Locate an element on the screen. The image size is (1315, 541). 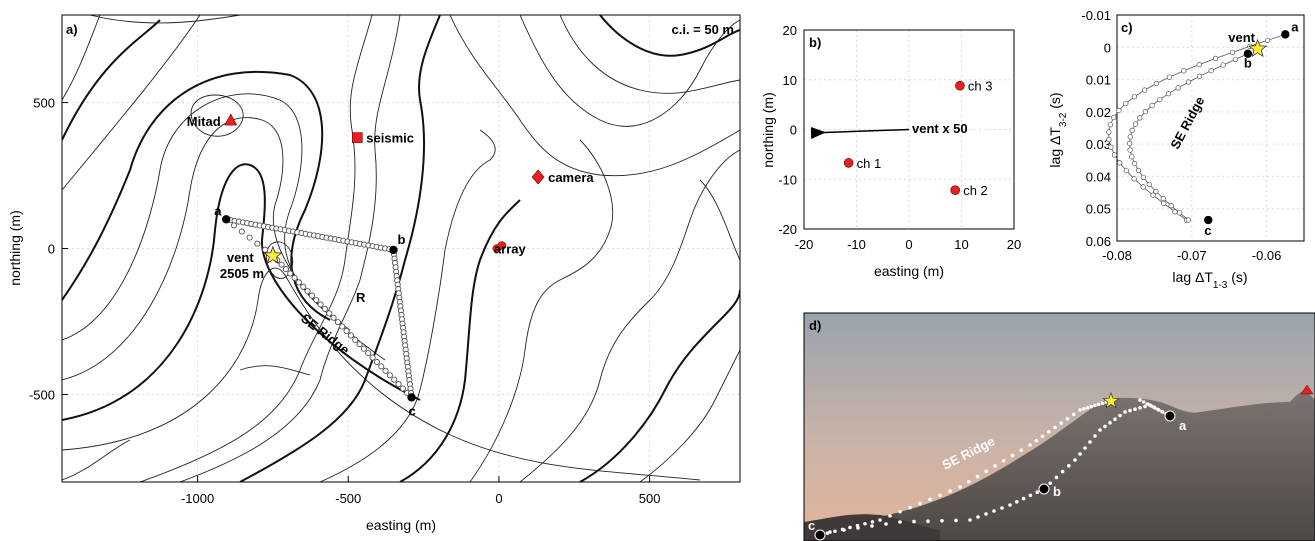
vent-elevation-label: 2505 m is located at coordinates (242, 273).